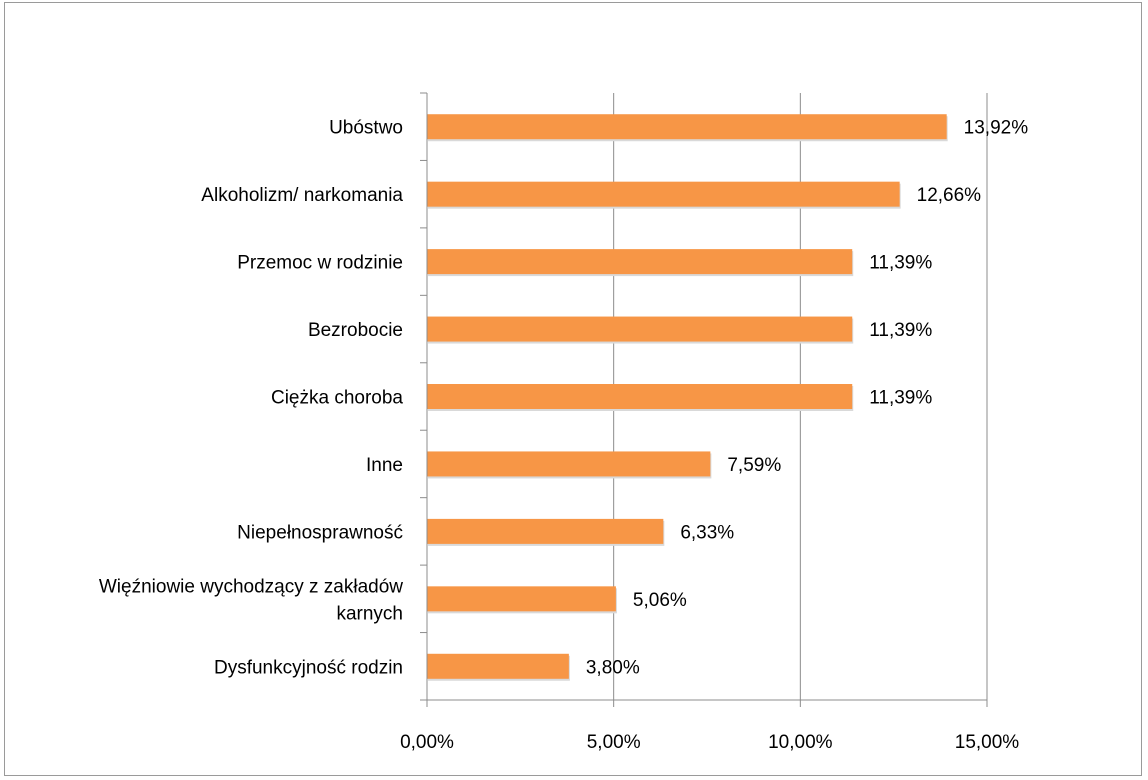 This screenshot has height=780, width=1148. Describe the element at coordinates (614, 742) in the screenshot. I see `x-tick-label: 5,00%` at that location.